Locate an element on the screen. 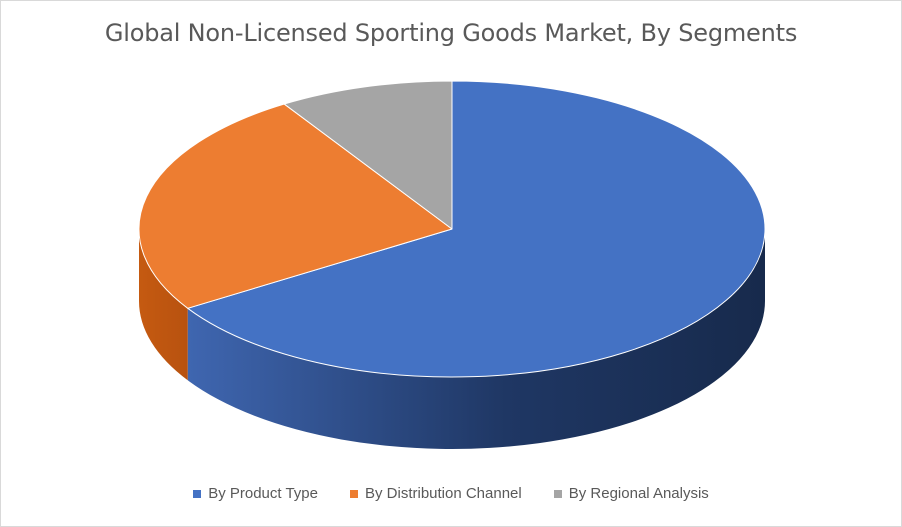 This screenshot has width=902, height=527. legend-swatch-product-type is located at coordinates (197, 493).